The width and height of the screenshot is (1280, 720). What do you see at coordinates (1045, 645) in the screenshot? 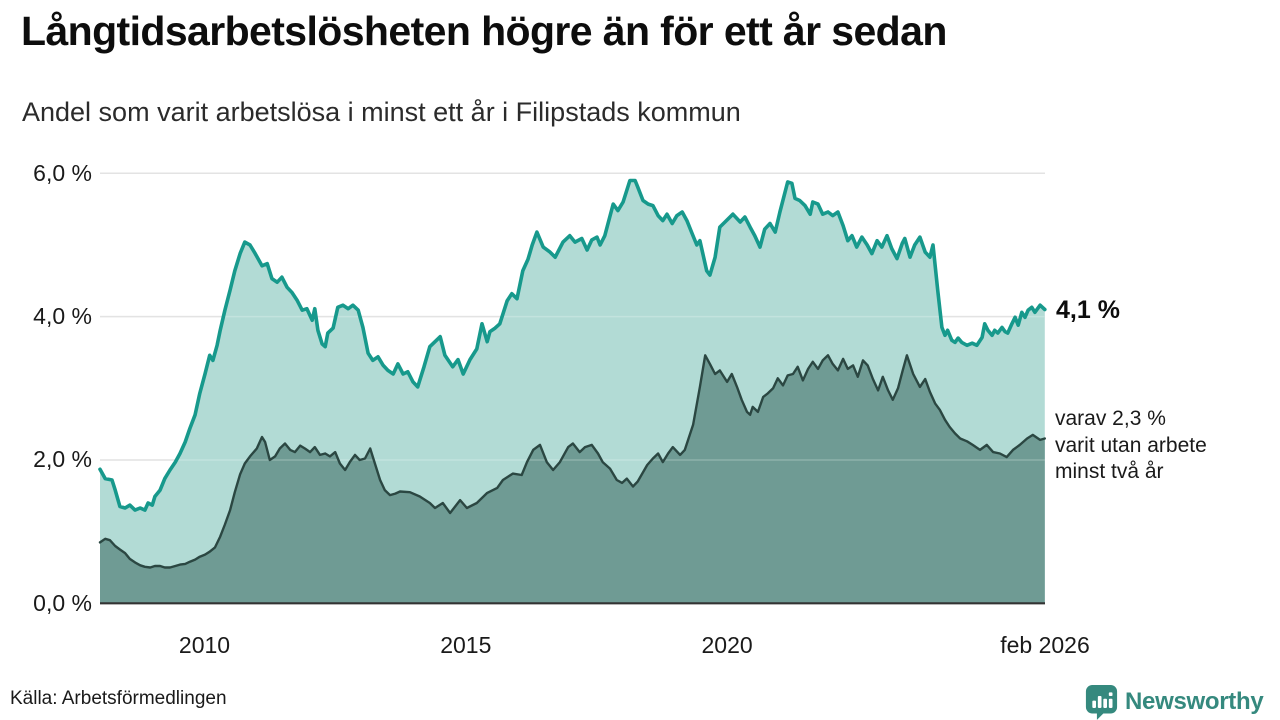
I see `x-tick-label: feb 2026` at bounding box center [1045, 645].